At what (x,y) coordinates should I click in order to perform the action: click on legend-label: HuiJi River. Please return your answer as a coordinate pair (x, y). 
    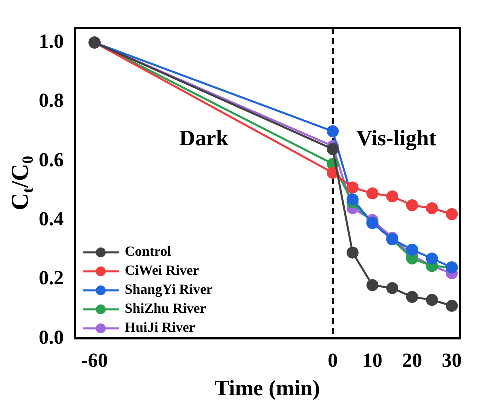
    Looking at the image, I should click on (160, 328).